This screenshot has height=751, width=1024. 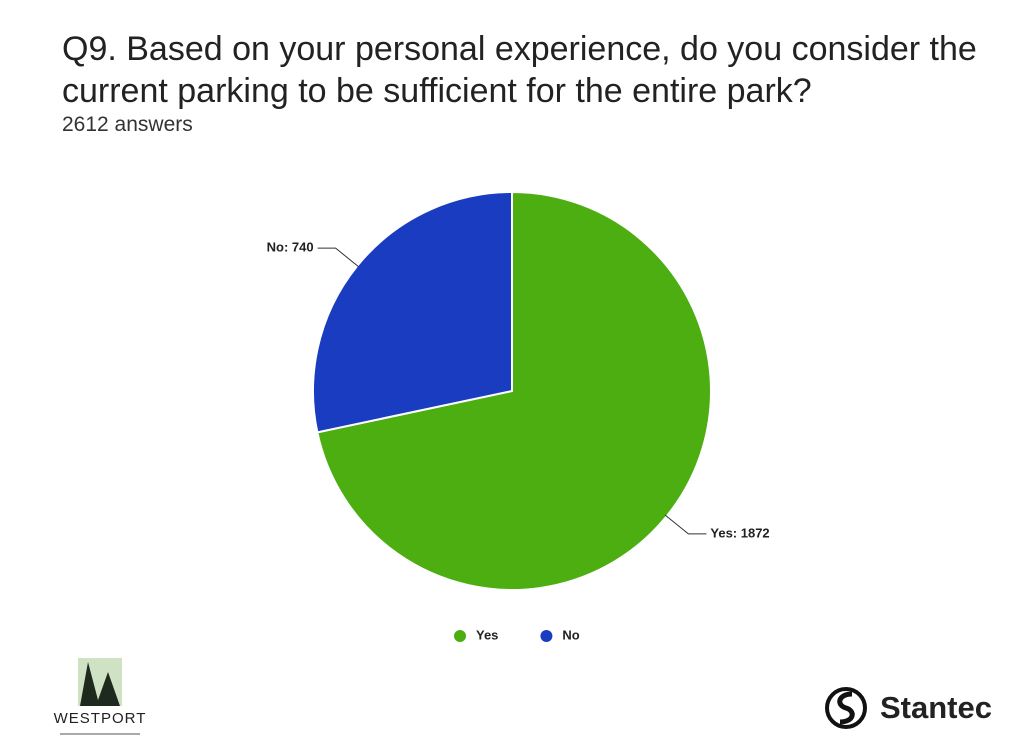 What do you see at coordinates (570, 634) in the screenshot?
I see `legend-label: No` at bounding box center [570, 634].